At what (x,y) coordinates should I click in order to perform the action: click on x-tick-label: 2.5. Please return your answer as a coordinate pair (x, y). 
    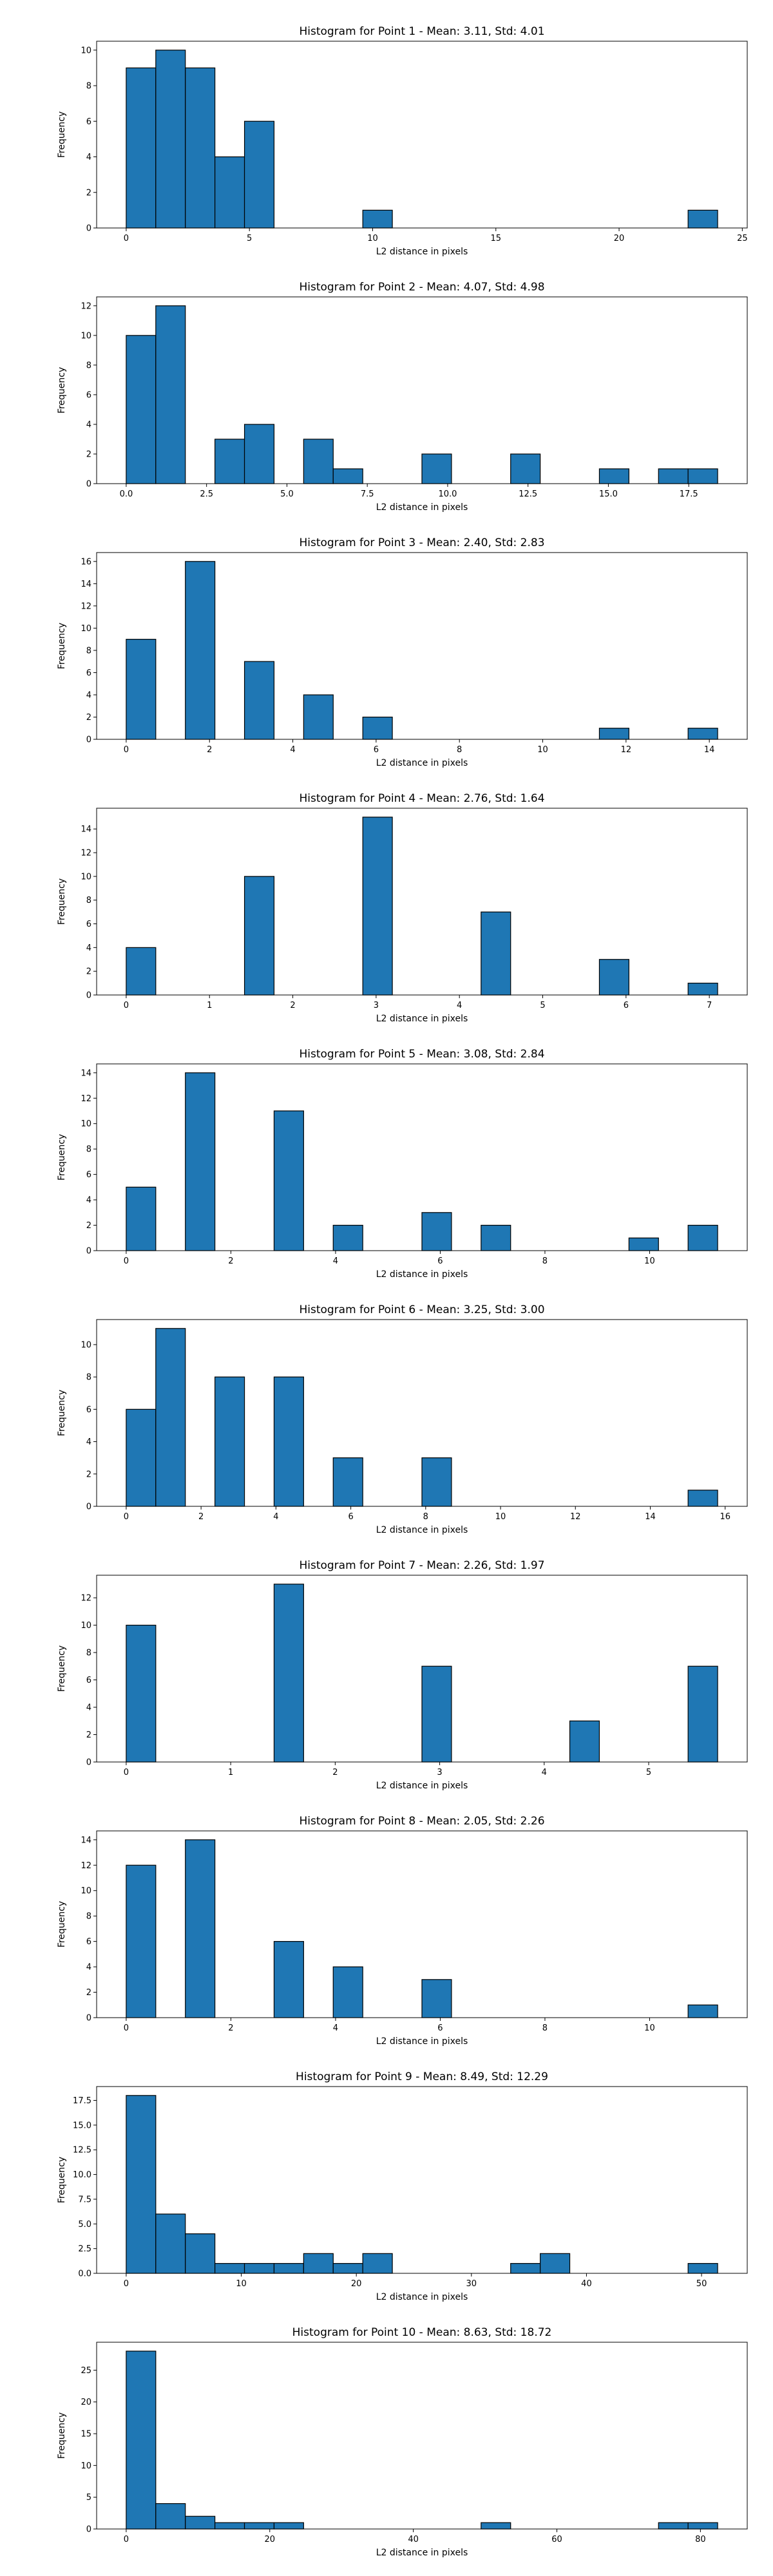
    Looking at the image, I should click on (207, 494).